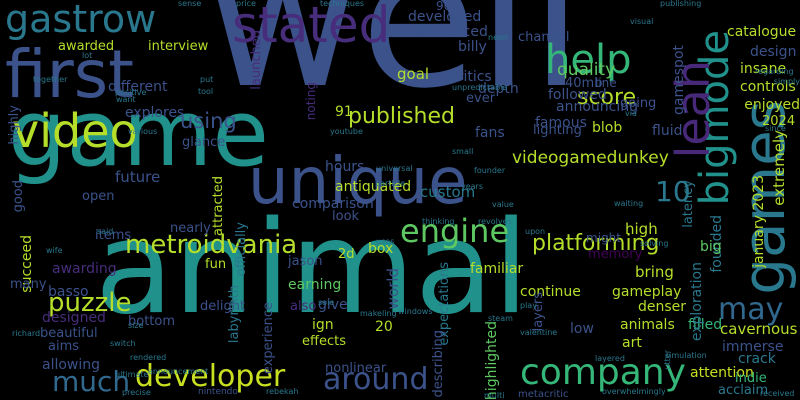 This screenshot has height=400, width=800. I want to click on word-may: may, so click(751, 309).